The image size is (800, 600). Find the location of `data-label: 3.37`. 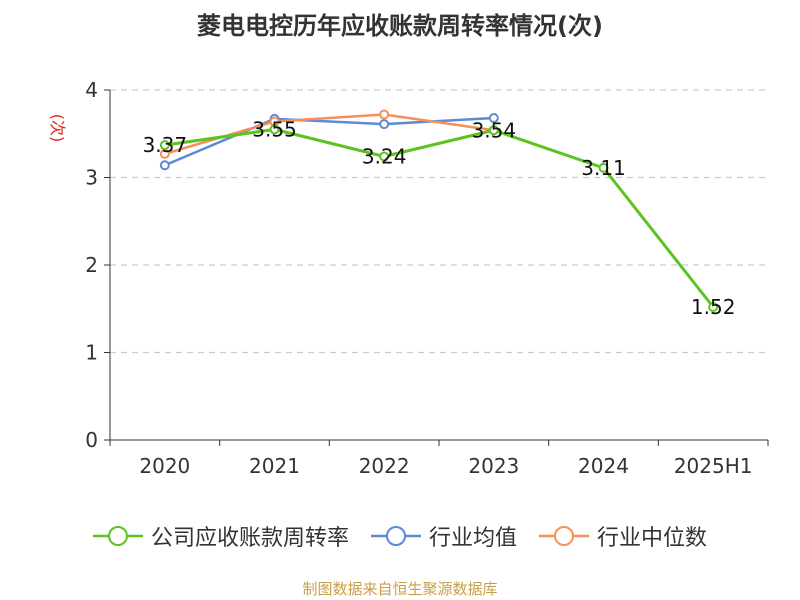

data-label: 3.37 is located at coordinates (165, 145).